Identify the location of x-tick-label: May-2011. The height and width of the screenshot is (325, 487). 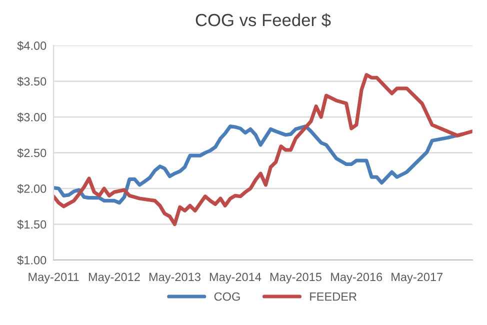
(53, 278).